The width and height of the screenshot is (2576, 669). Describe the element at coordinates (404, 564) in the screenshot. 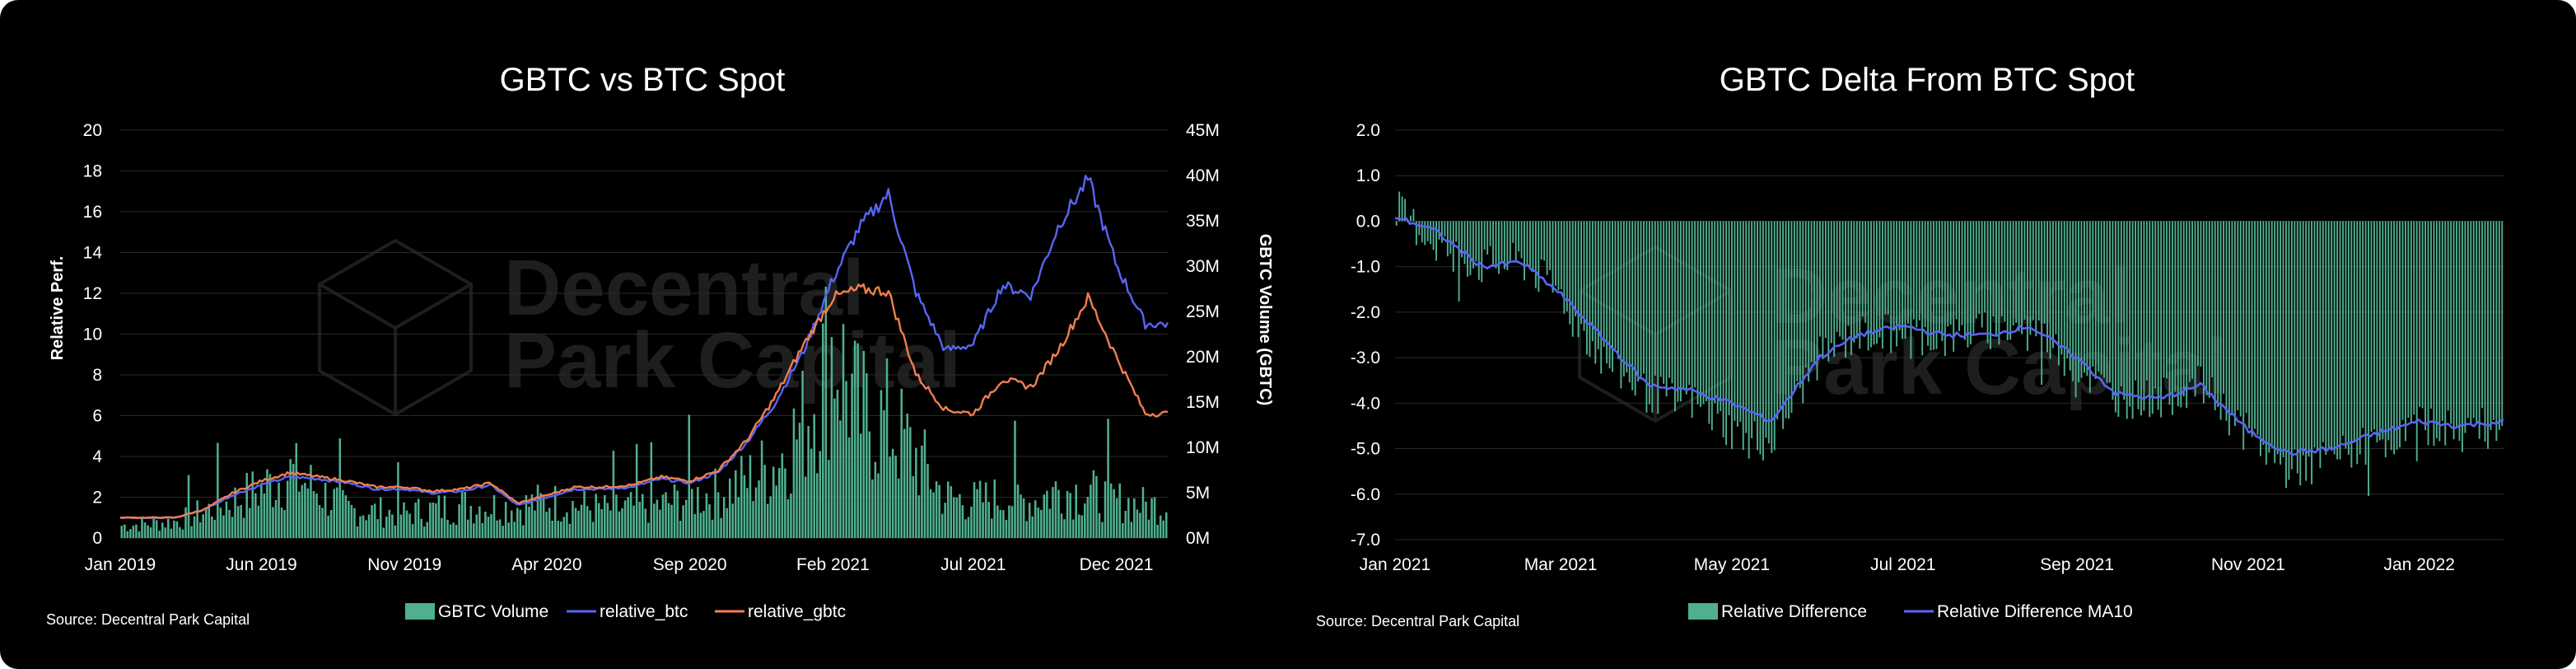

I see `left-x-tick-label: Nov 2019` at that location.